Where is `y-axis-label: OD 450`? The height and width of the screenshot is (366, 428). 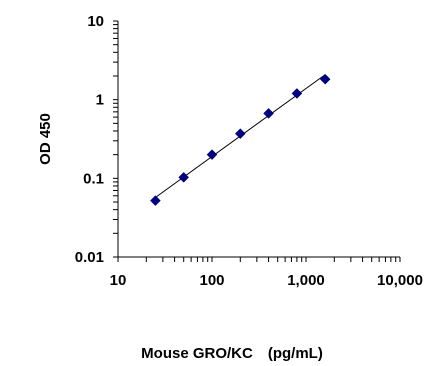 y-axis-label: OD 450 is located at coordinates (45, 139).